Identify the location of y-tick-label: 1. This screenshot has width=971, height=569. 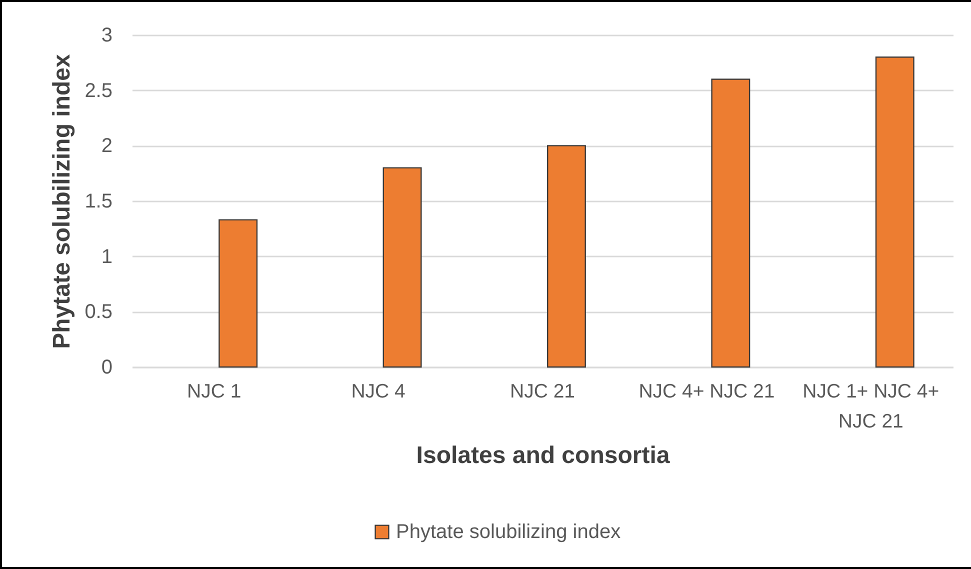
(106, 257).